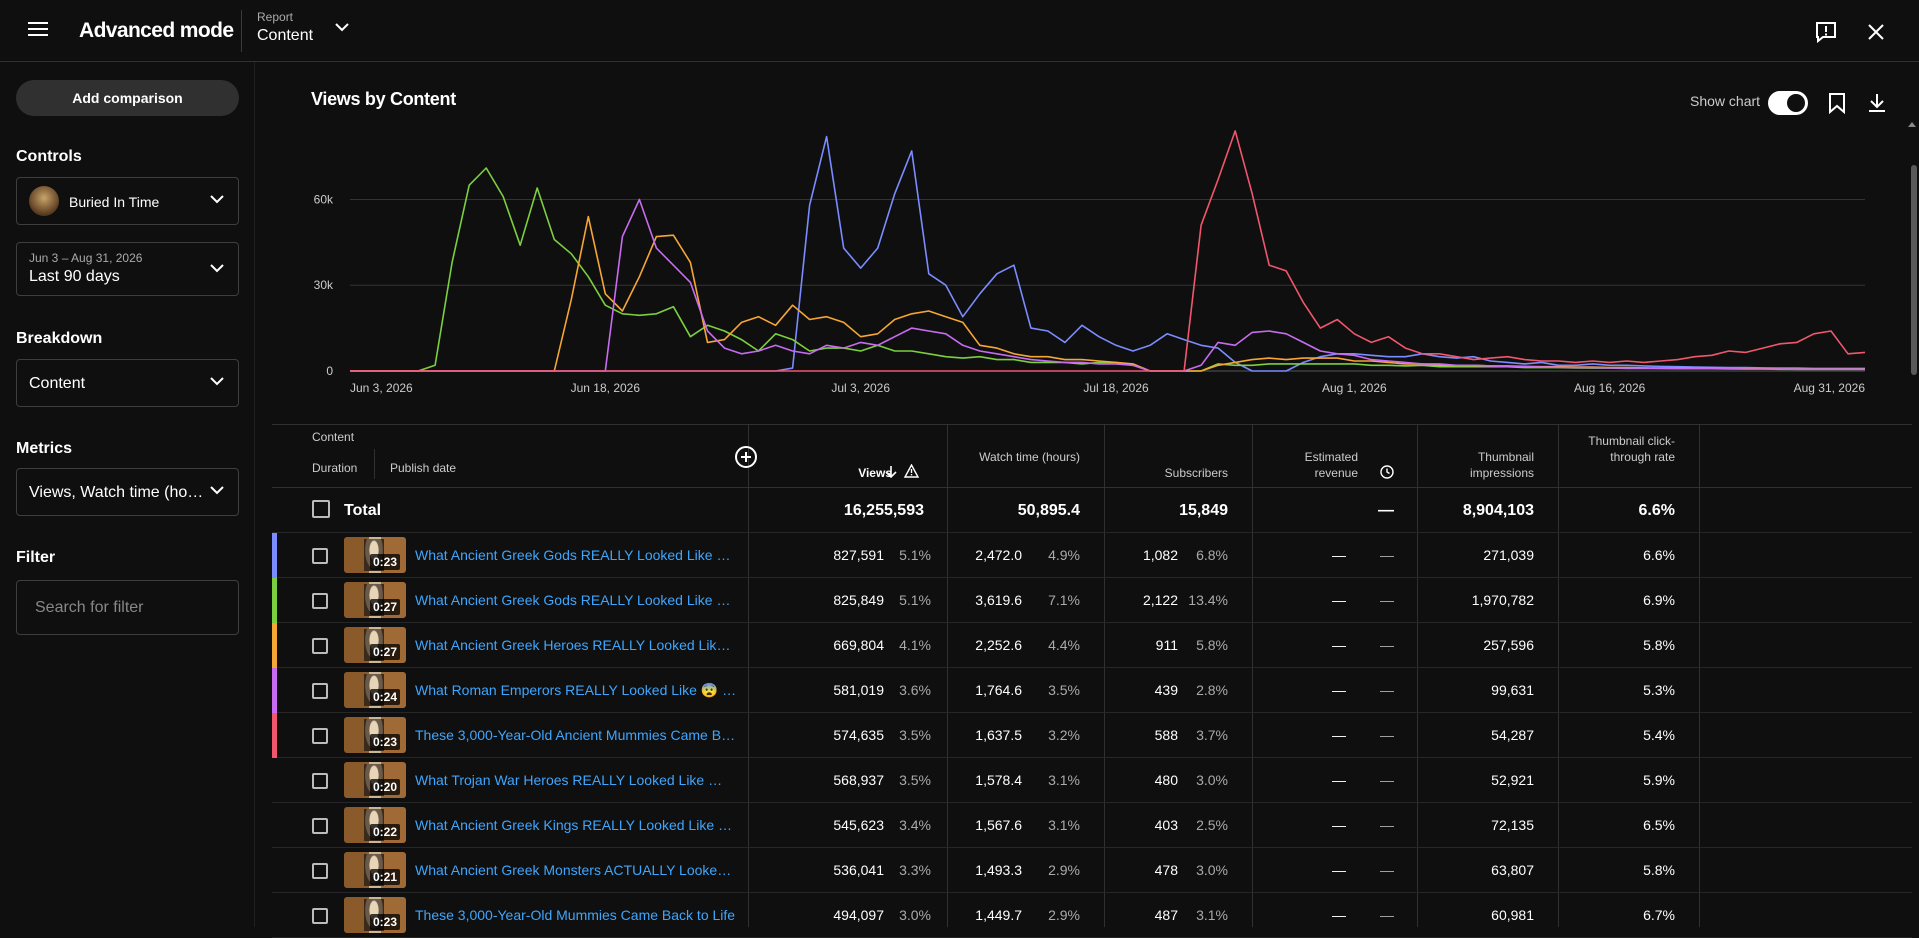  What do you see at coordinates (915, 780) in the screenshot?
I see `views-percent: 3.5%` at bounding box center [915, 780].